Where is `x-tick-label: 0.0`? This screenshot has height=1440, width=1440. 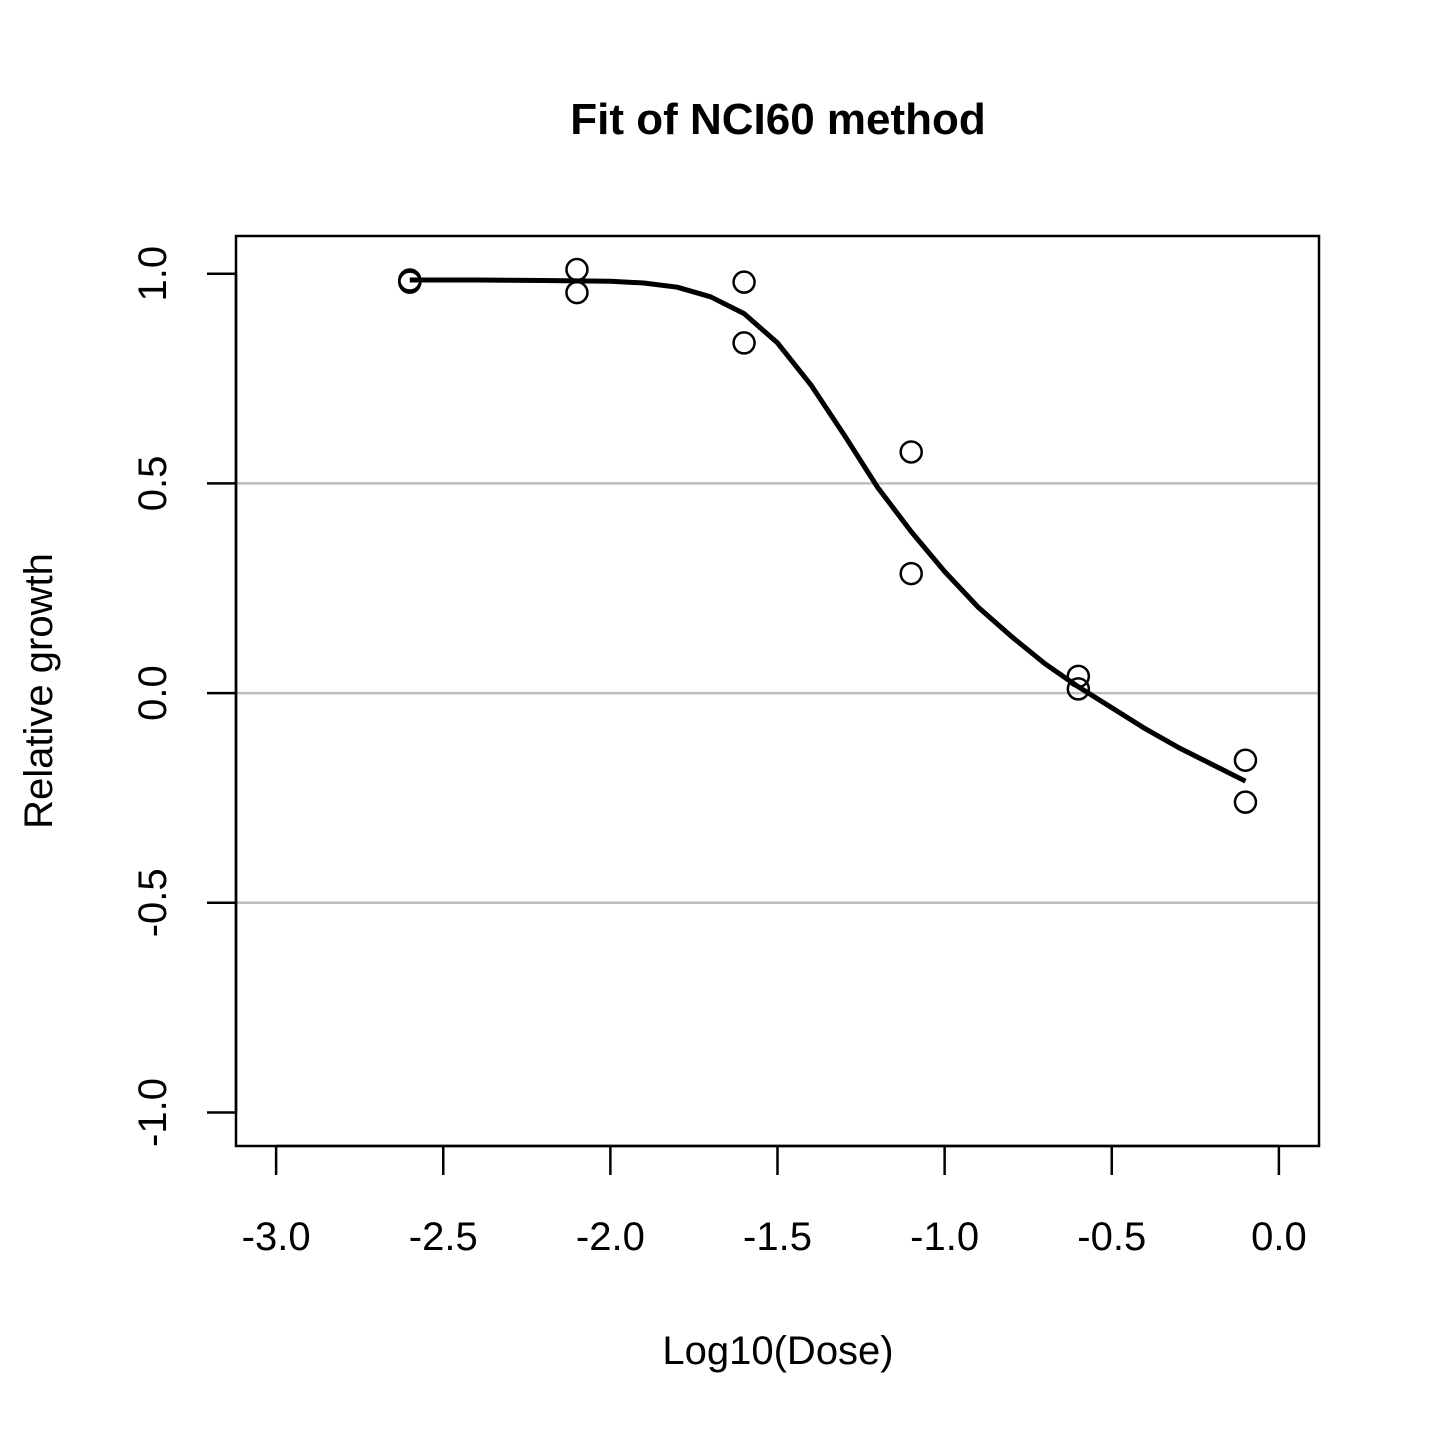
x-tick-label: 0.0 is located at coordinates (1279, 1237).